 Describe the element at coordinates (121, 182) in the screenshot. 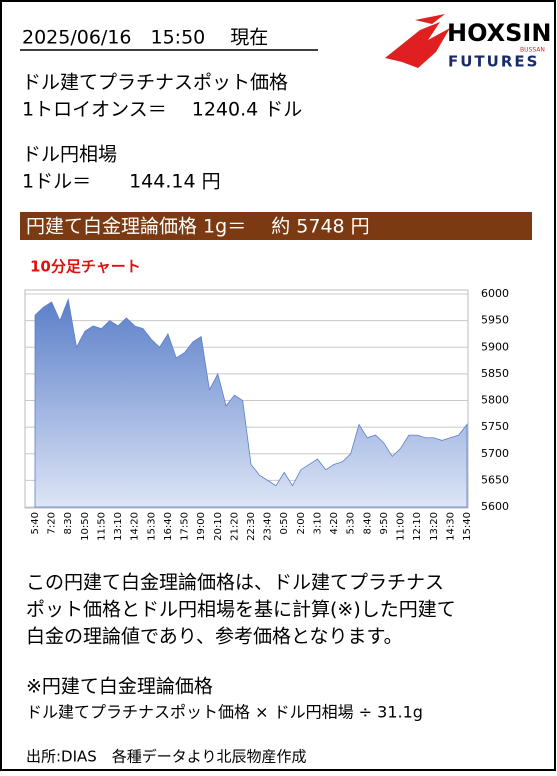

I see `fx-line: 1ドル＝ 144.14 円` at that location.